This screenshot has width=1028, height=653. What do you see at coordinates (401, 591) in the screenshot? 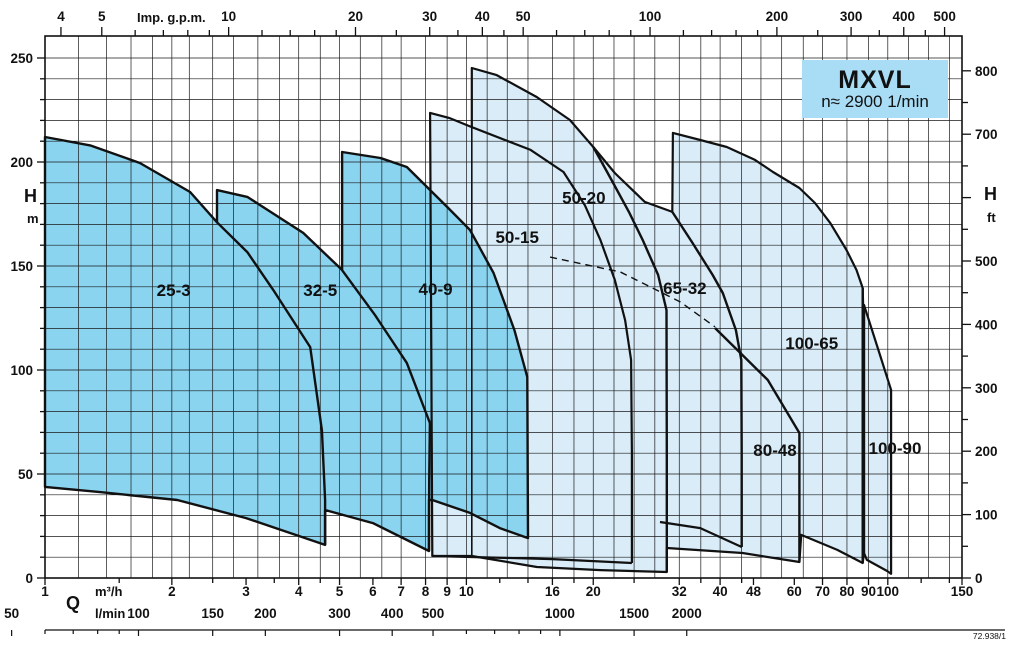
I see `tick-label: 7` at bounding box center [401, 591].